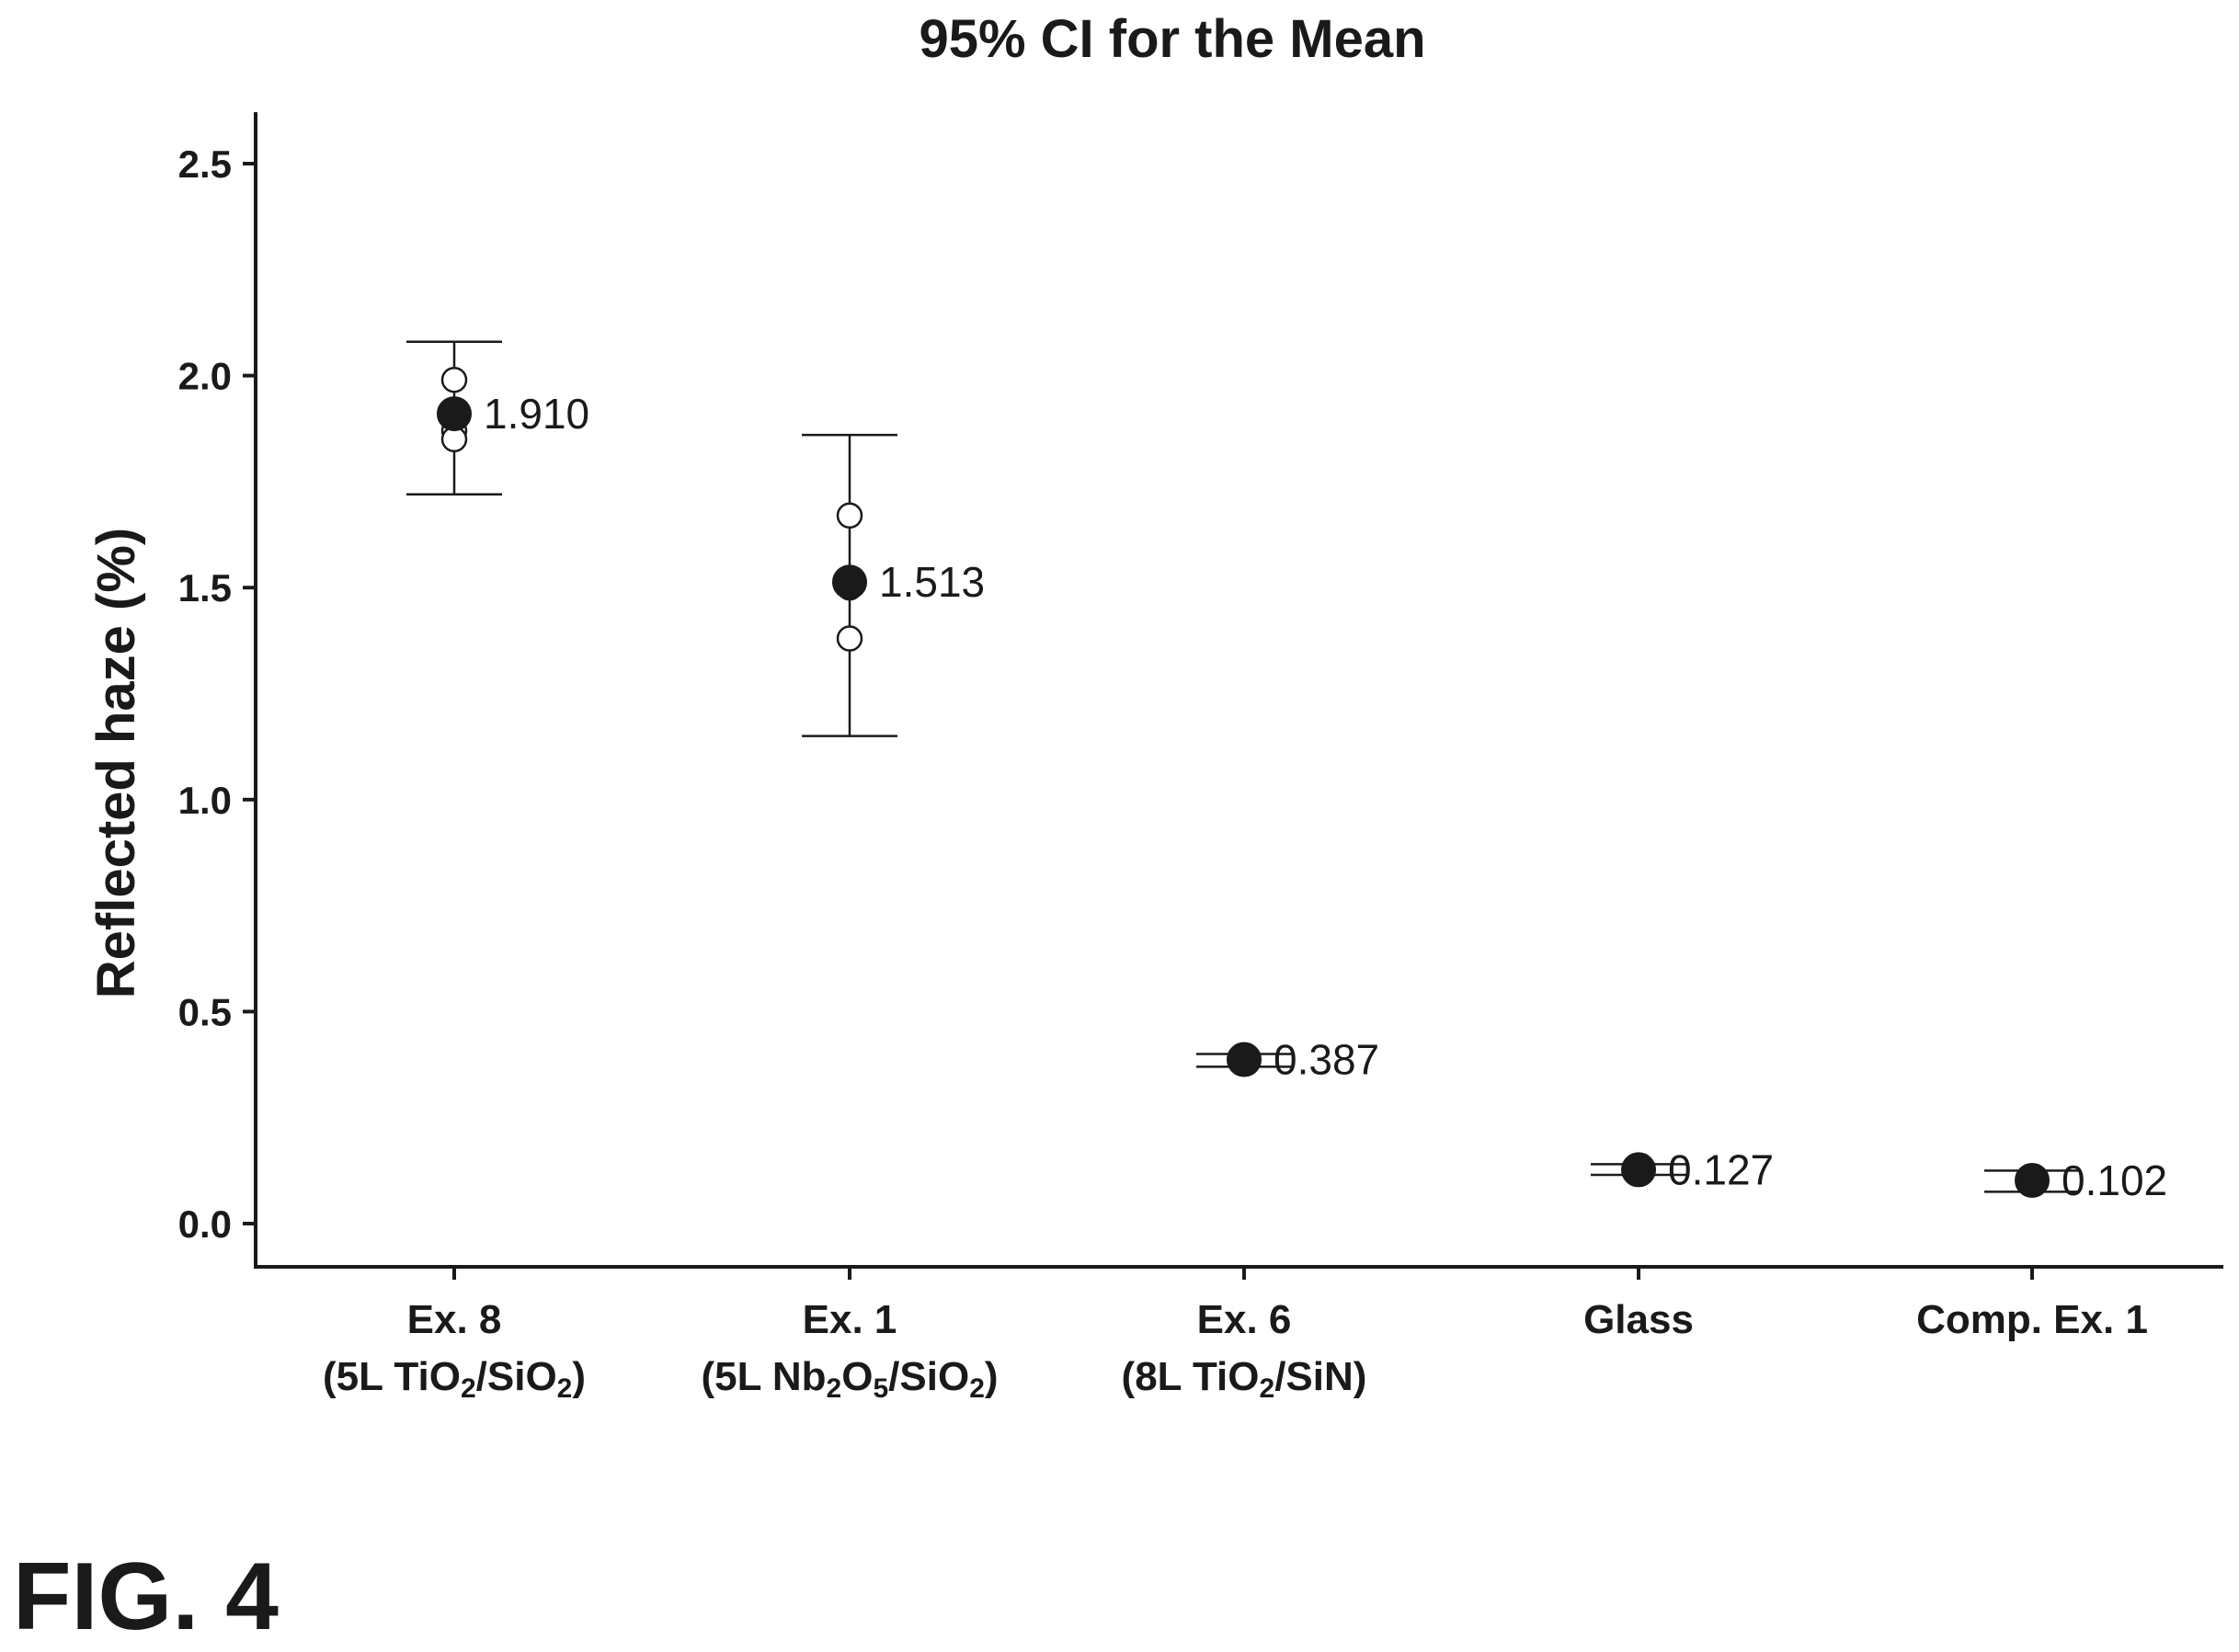 The image size is (2239, 1652). Describe the element at coordinates (116, 763) in the screenshot. I see `y-axis-label: Reflected haze (%)` at that location.